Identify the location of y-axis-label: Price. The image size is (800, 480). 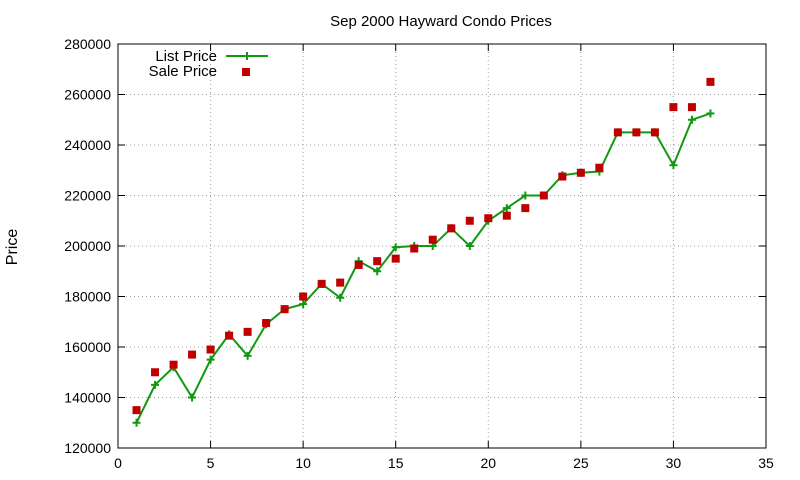
(12, 247).